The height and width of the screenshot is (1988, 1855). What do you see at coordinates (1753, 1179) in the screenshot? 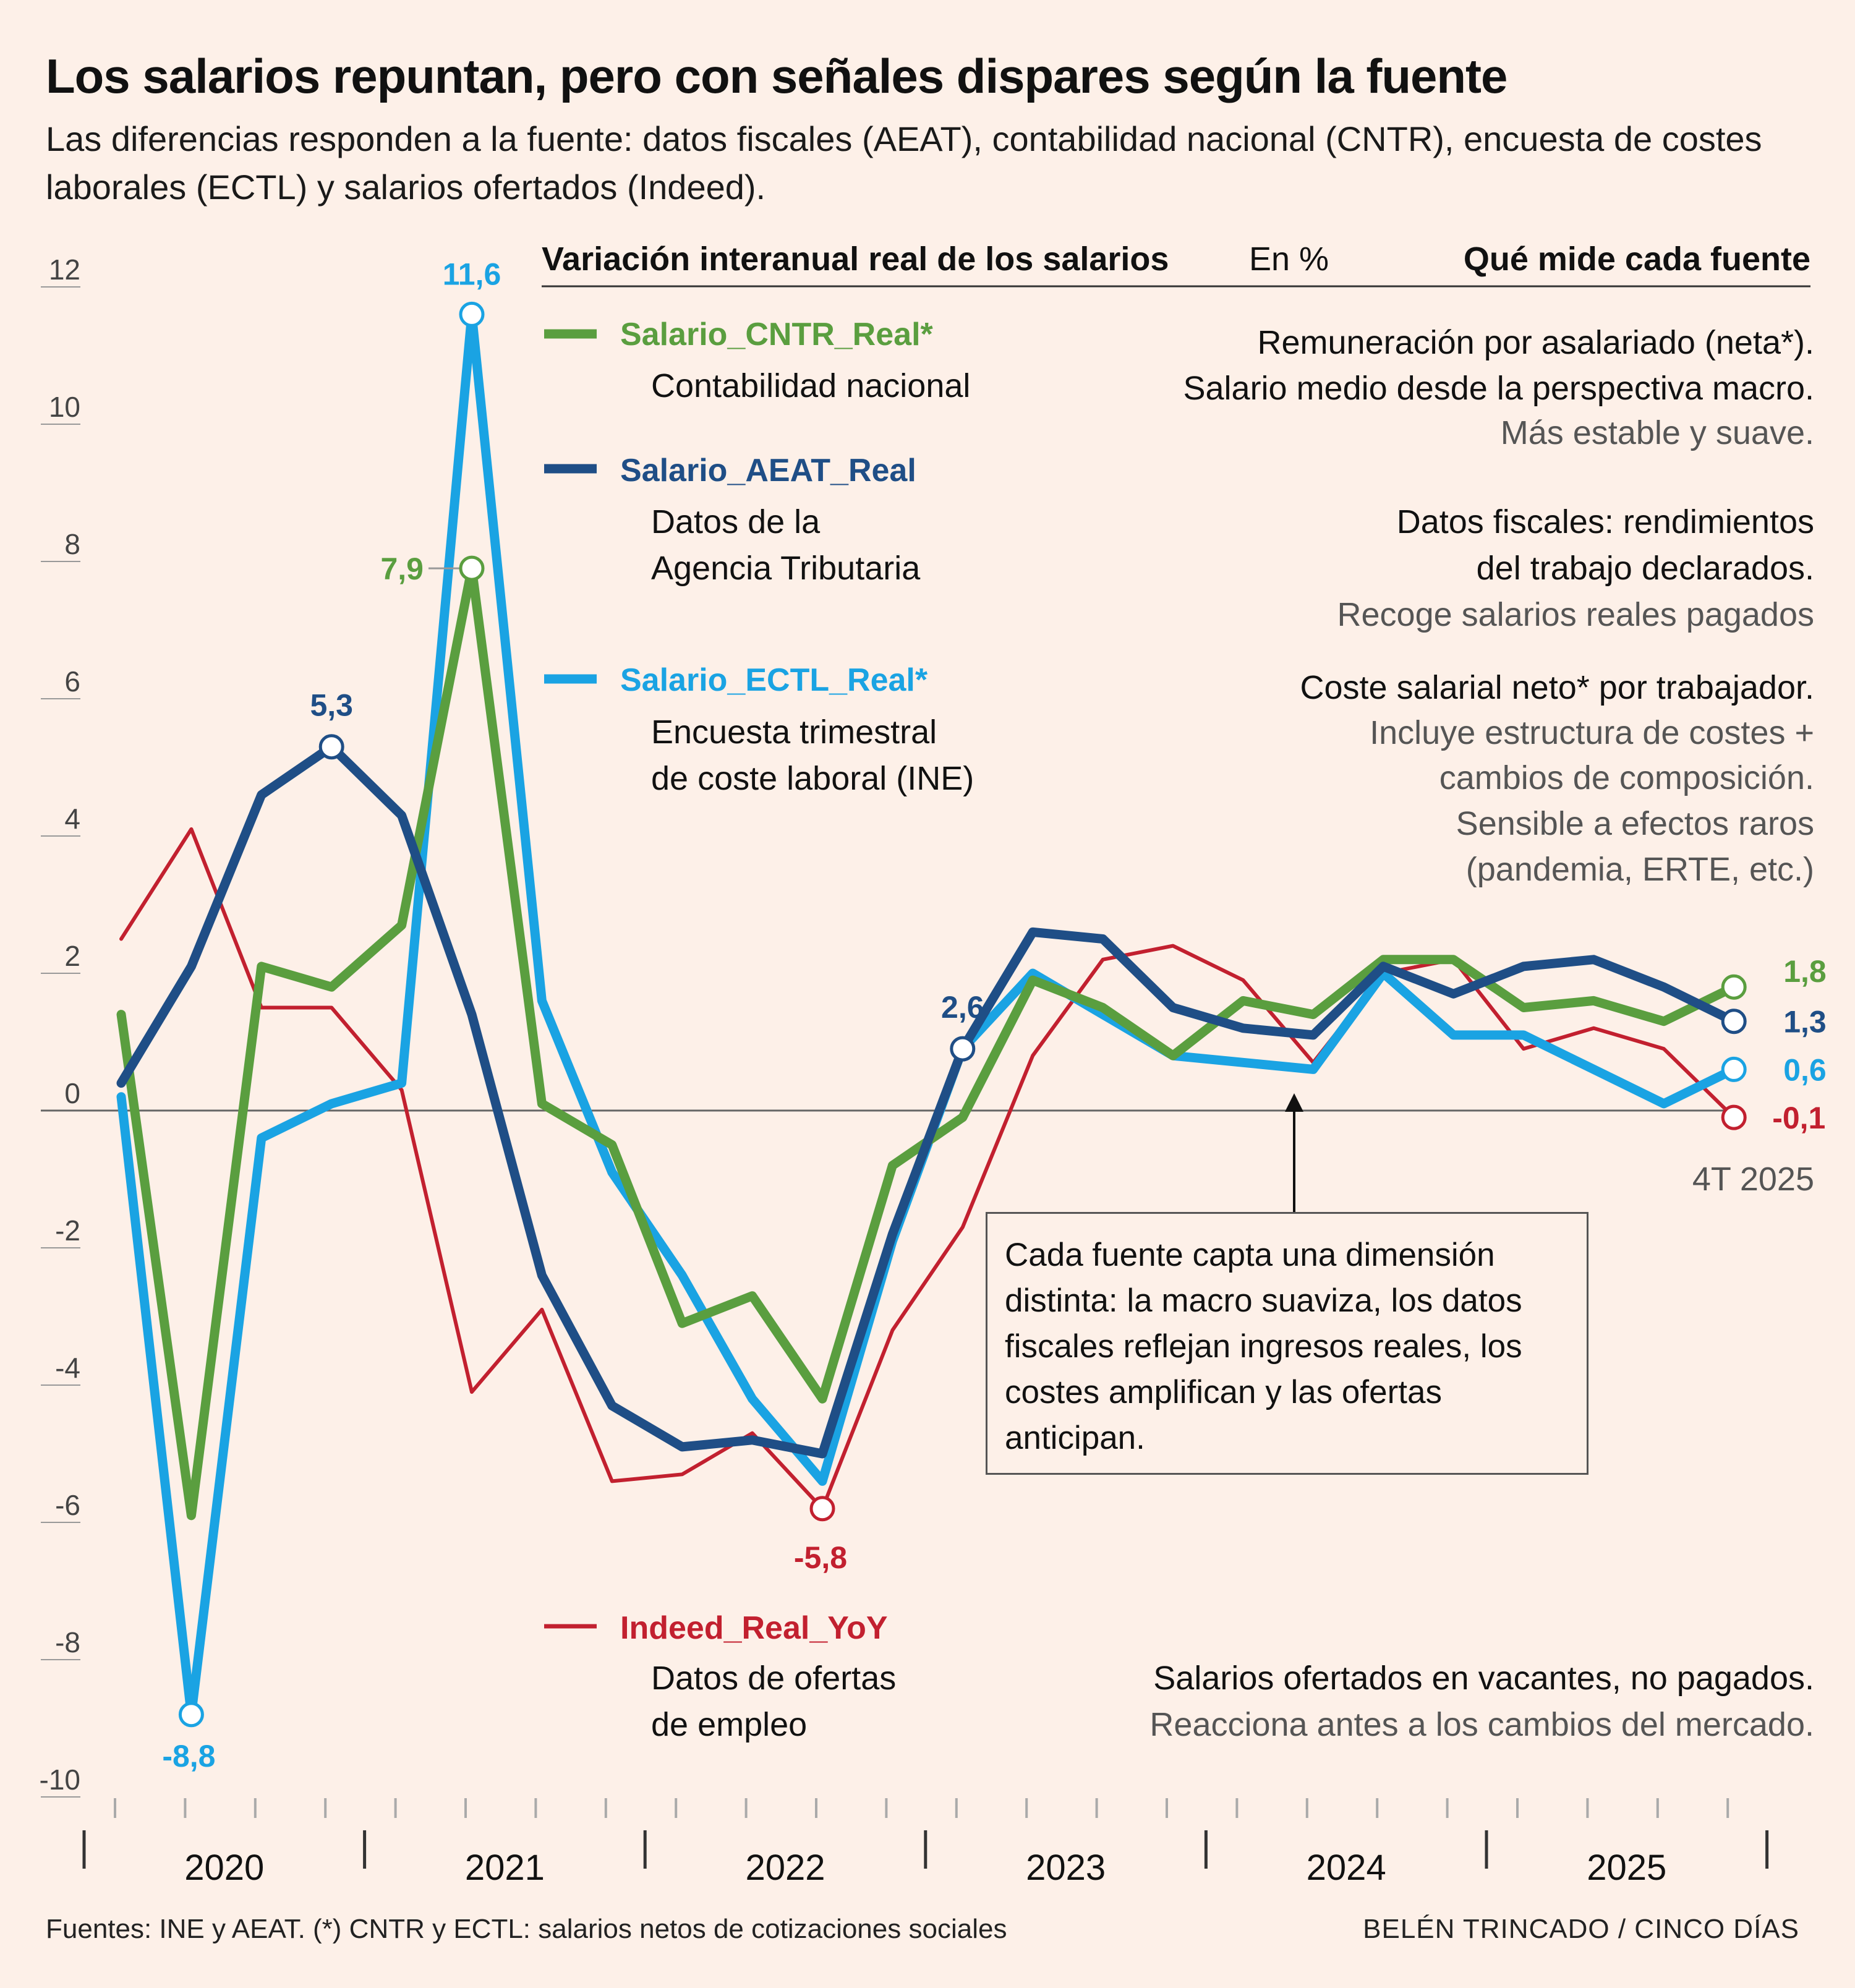
I see `last-period-label: 4T 2025` at bounding box center [1753, 1179].